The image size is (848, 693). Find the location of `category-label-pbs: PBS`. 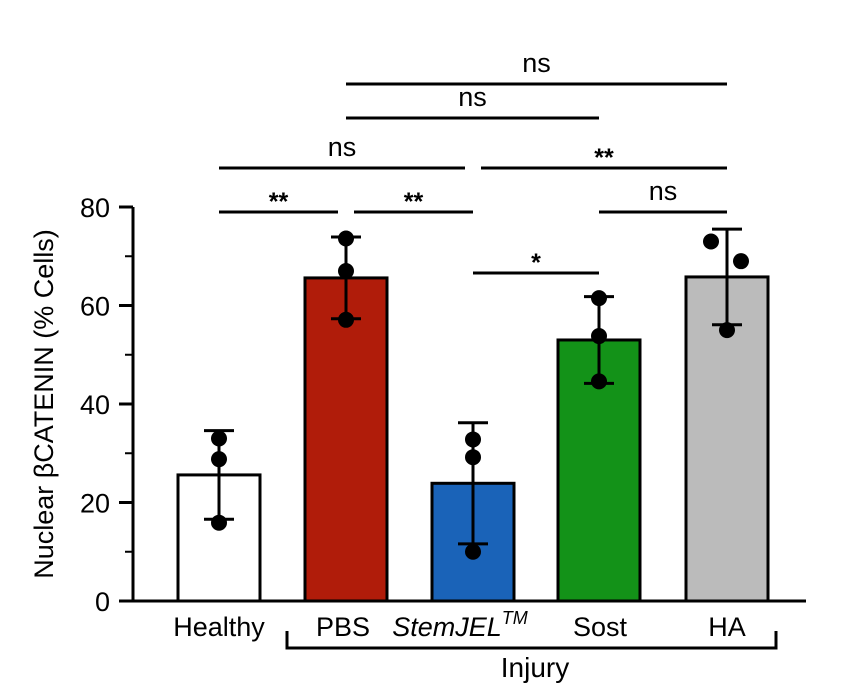

category-label-pbs: PBS is located at coordinates (343, 627).